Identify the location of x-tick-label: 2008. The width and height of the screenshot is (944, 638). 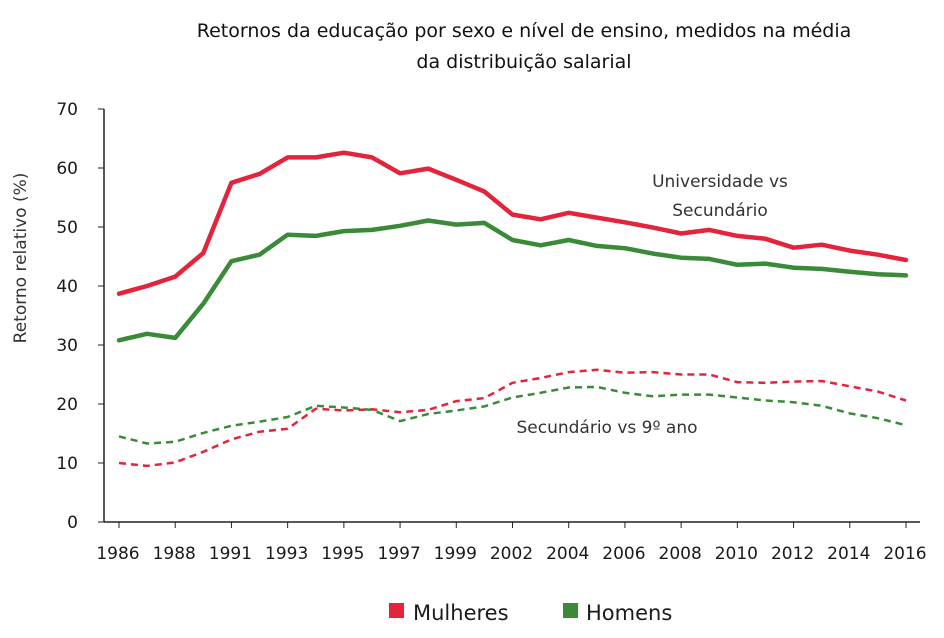
(680, 554).